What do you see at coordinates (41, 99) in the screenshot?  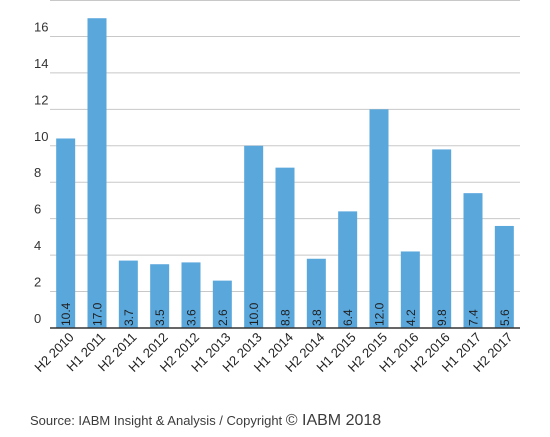 I see `y-tick-label: 12` at bounding box center [41, 99].